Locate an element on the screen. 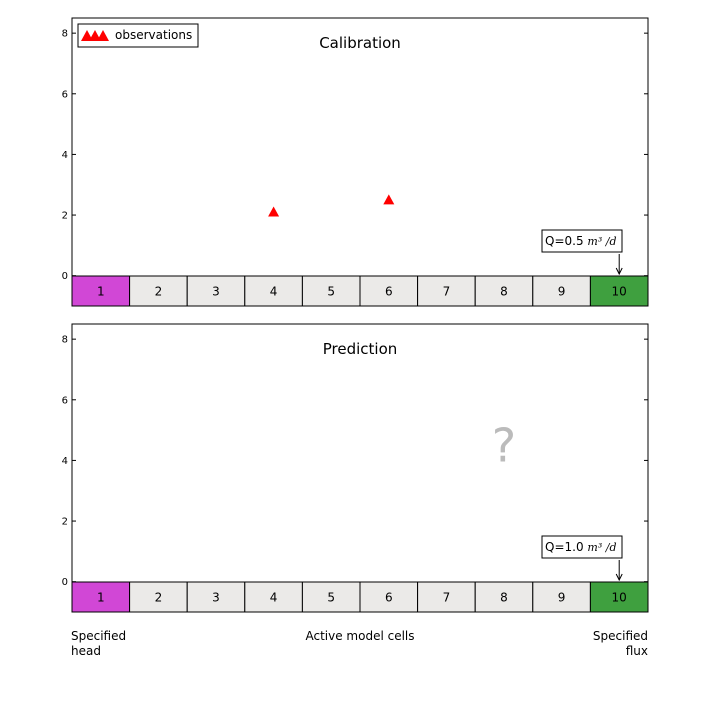 The image size is (720, 720). flux-annotation-label: Q=1.0 m³ /d is located at coordinates (581, 547).